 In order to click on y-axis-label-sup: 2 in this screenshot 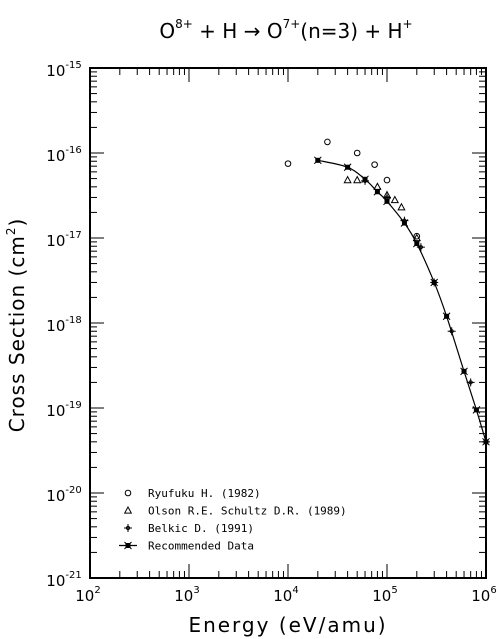, I will do `click(11, 231)`.